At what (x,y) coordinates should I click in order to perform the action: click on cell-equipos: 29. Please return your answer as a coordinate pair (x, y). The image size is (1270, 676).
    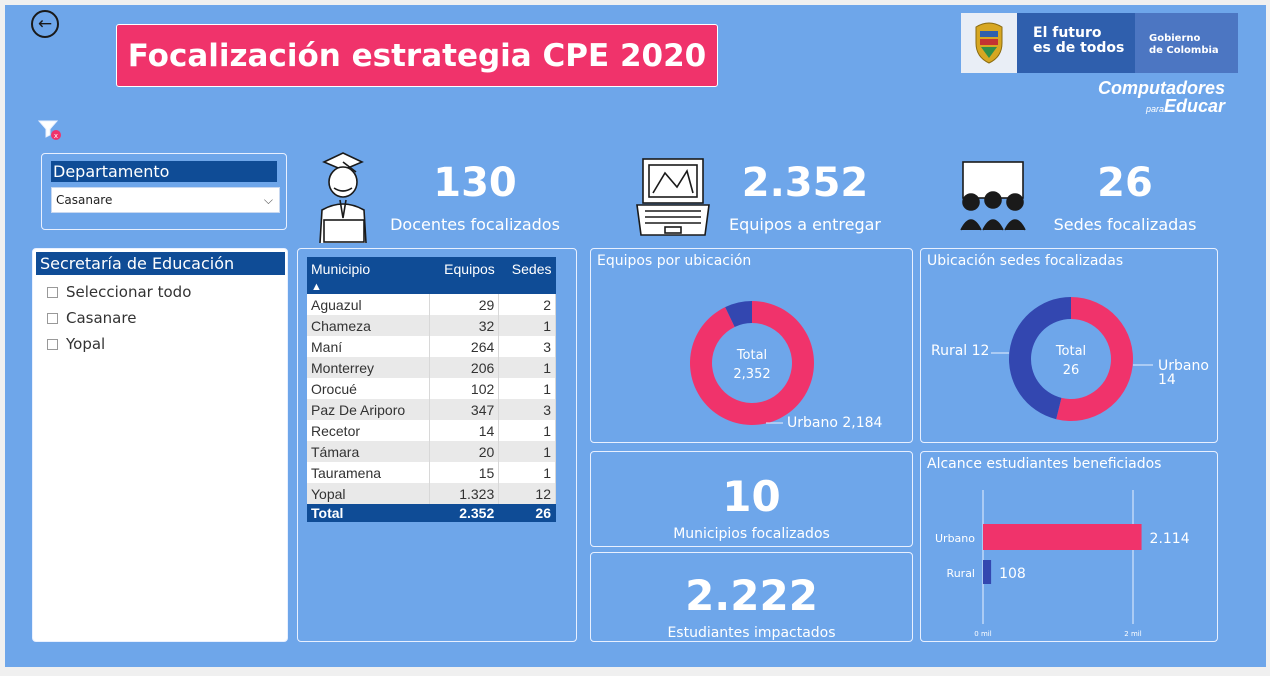
    Looking at the image, I should click on (464, 304).